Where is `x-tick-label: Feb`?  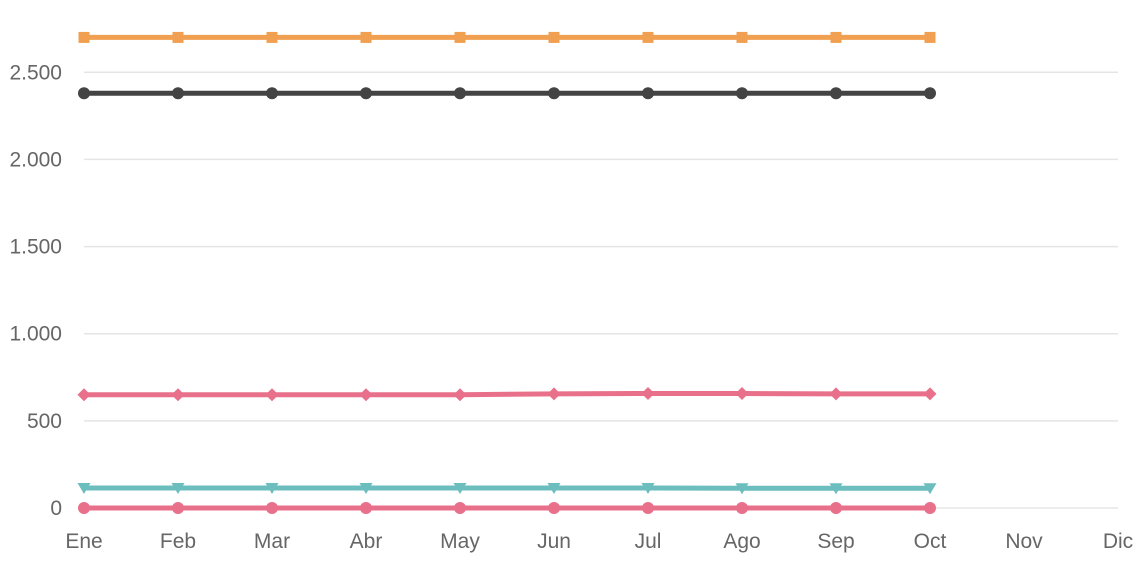 x-tick-label: Feb is located at coordinates (178, 541).